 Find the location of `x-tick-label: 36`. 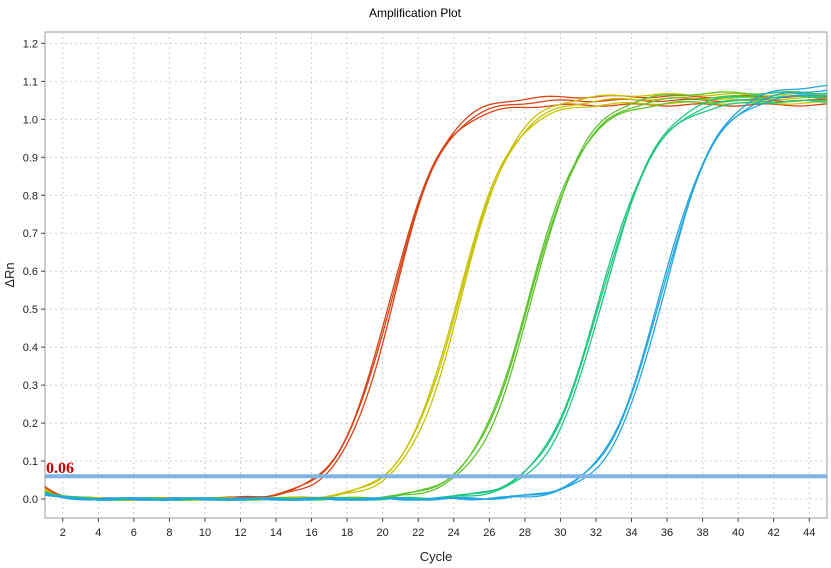

x-tick-label: 36 is located at coordinates (667, 533).